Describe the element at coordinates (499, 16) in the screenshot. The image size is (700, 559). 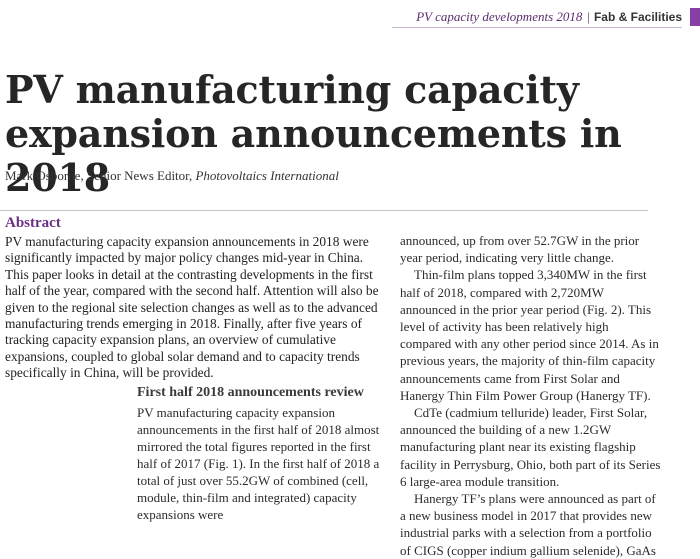
I see `header-section-title: PV capacity developments 2018` at that location.